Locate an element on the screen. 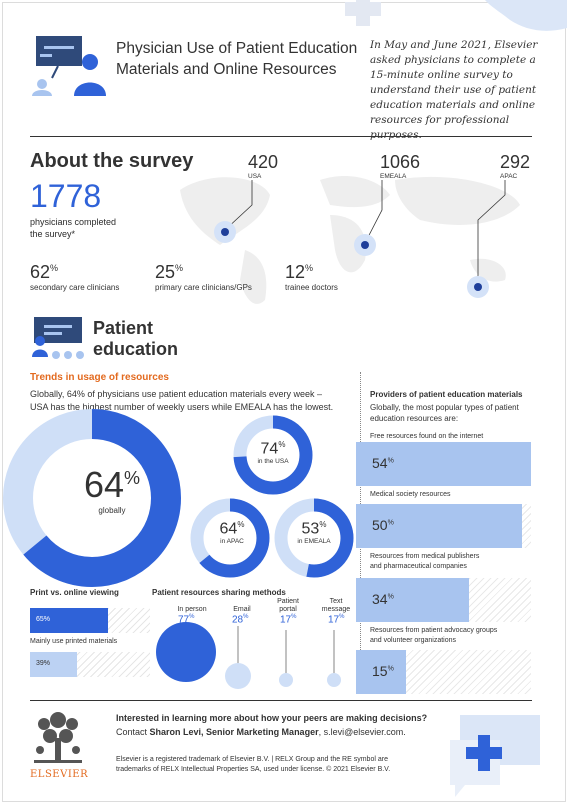 The width and height of the screenshot is (568, 804). region-usa: 420 USA is located at coordinates (263, 166).